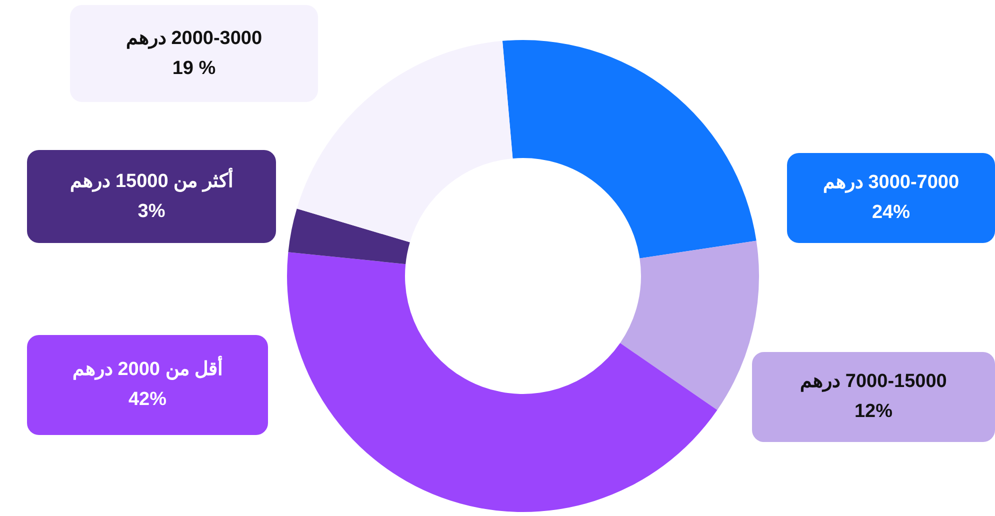  I want to click on slice-label: أقل من 2000 درهم, so click(147, 368).